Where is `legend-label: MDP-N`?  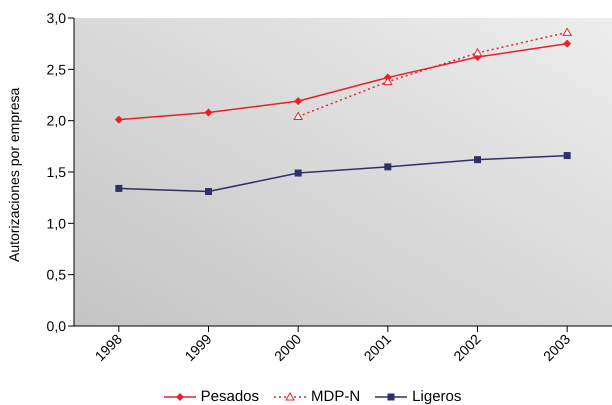 legend-label: MDP-N is located at coordinates (335, 396).